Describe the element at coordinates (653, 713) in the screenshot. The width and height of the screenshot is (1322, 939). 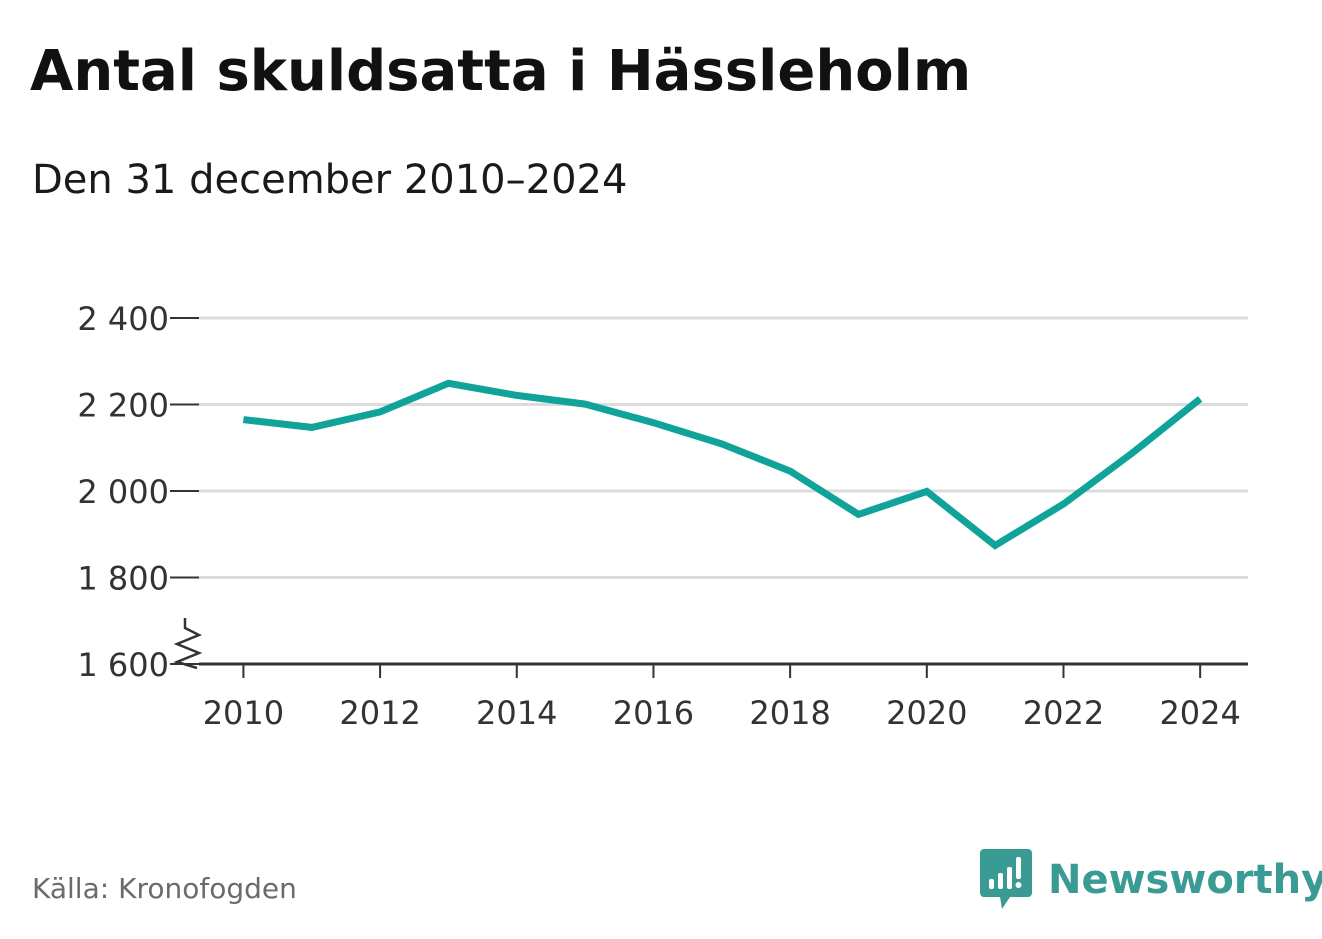
I see `x-tick-label: 2016` at that location.